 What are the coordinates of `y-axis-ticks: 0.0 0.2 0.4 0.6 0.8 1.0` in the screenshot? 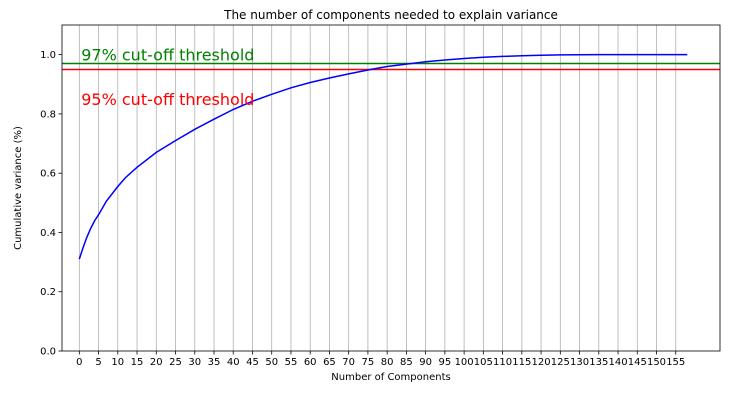 It's located at (51, 204).